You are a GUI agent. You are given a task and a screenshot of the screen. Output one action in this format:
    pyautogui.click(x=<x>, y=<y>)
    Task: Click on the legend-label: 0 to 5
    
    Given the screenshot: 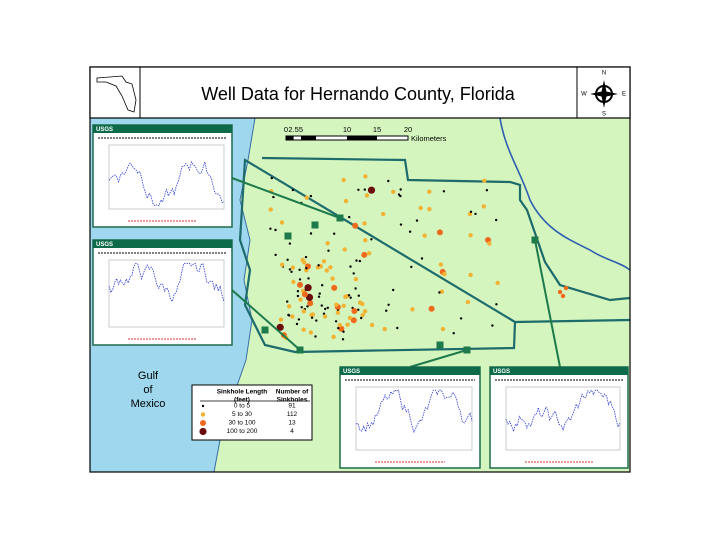 What is the action you would take?
    pyautogui.click(x=242, y=406)
    